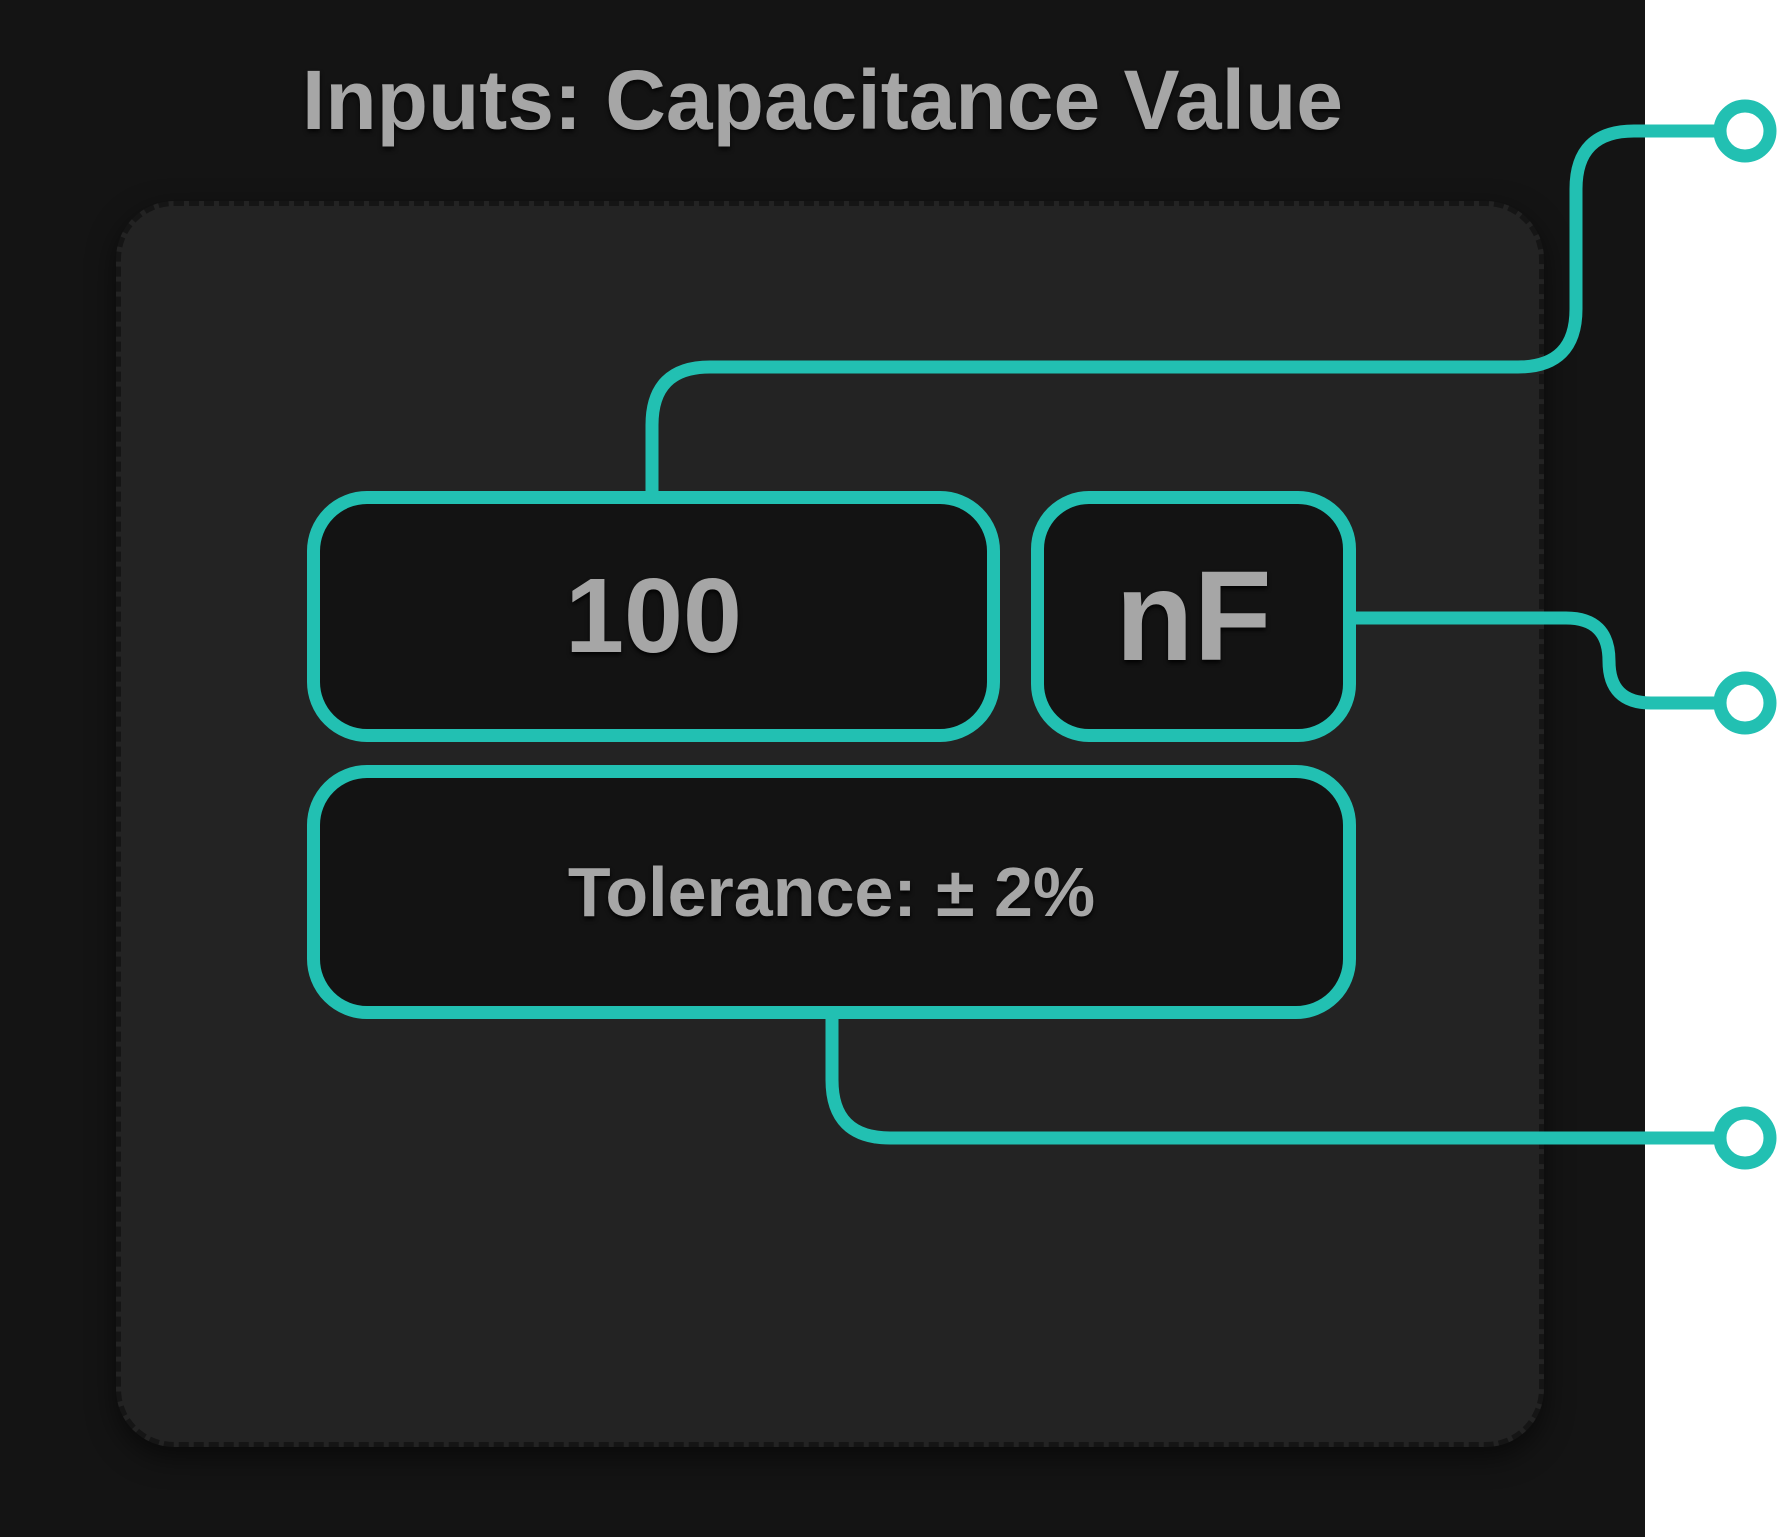 This screenshot has width=1783, height=1537. I want to click on unit-output-wire, so click(1538, 660).